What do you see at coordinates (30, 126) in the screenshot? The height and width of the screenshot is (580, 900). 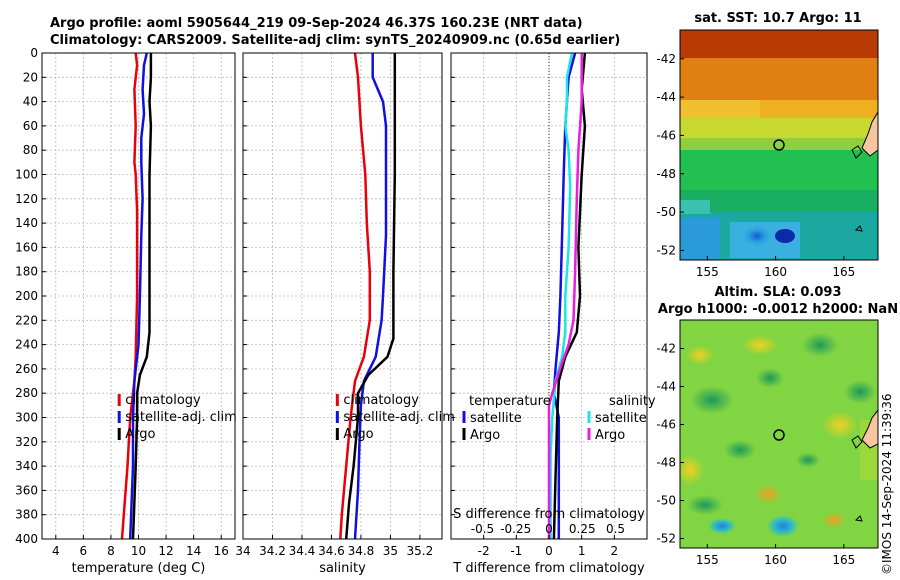 I see `y-tick-label: 60` at bounding box center [30, 126].